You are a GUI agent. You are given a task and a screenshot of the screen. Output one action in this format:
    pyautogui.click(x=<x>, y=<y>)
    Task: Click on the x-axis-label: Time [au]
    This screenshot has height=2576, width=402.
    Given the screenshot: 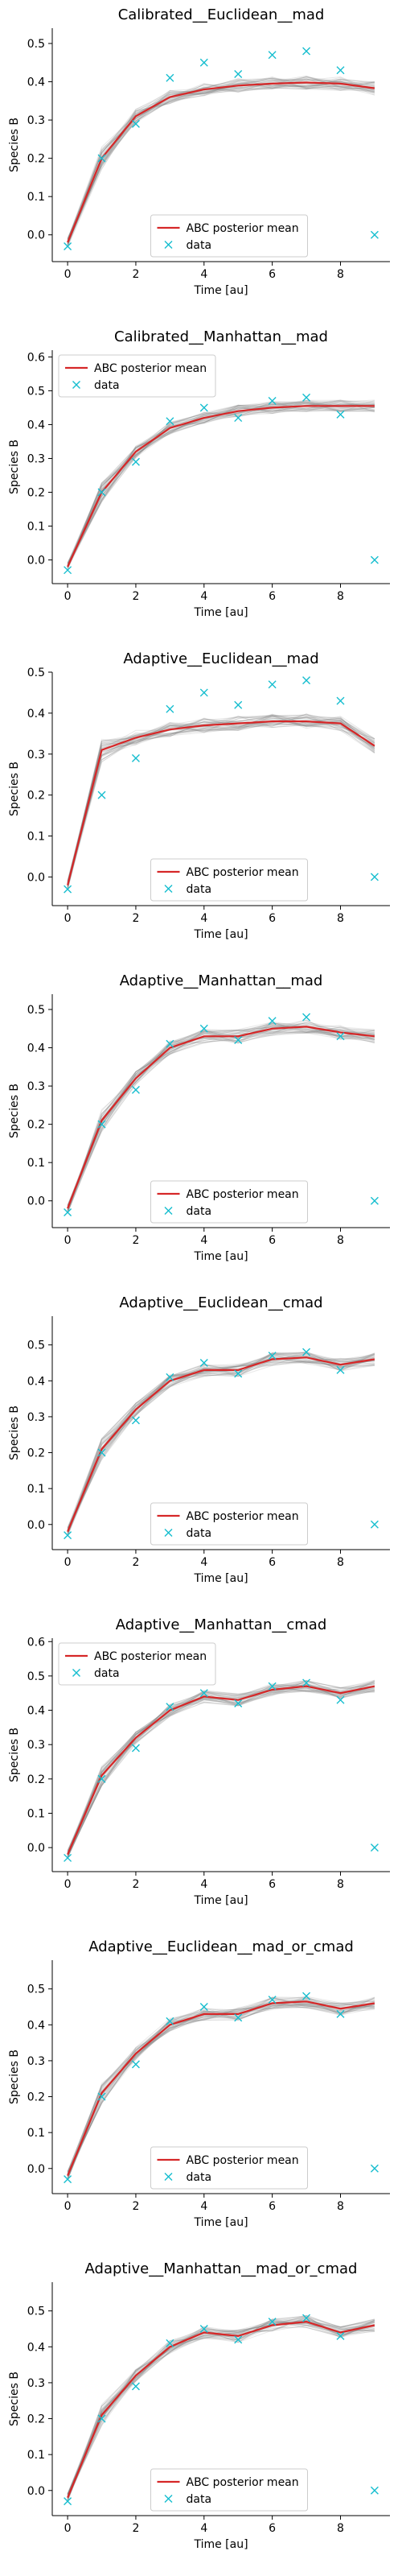 What is the action you would take?
    pyautogui.click(x=220, y=612)
    